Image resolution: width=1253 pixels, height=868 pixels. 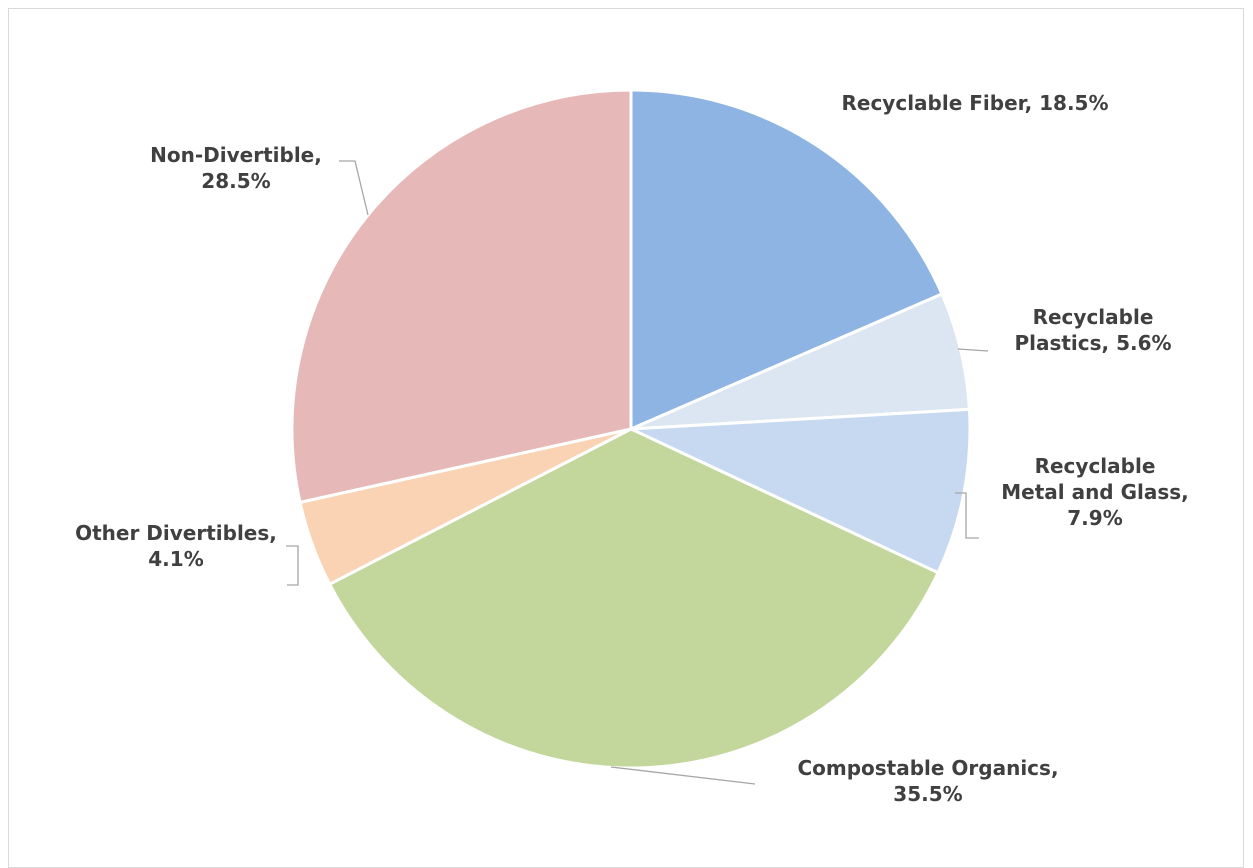 I want to click on data-label-recyclable-metal-and-glass: Recyclable Metal and Glass, 7.9%, so click(x=1095, y=492).